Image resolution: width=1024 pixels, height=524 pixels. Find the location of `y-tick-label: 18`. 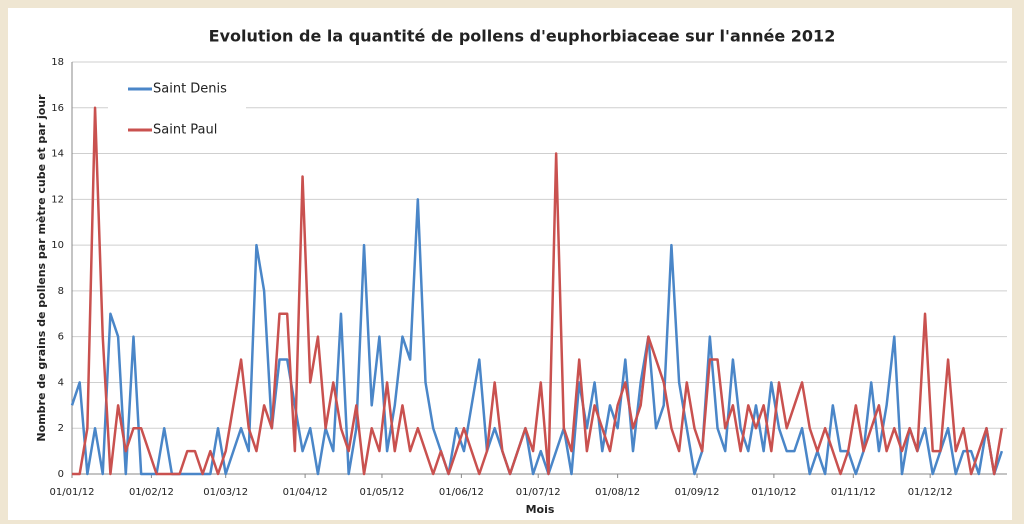

y-tick-label: 18 is located at coordinates (57, 62).